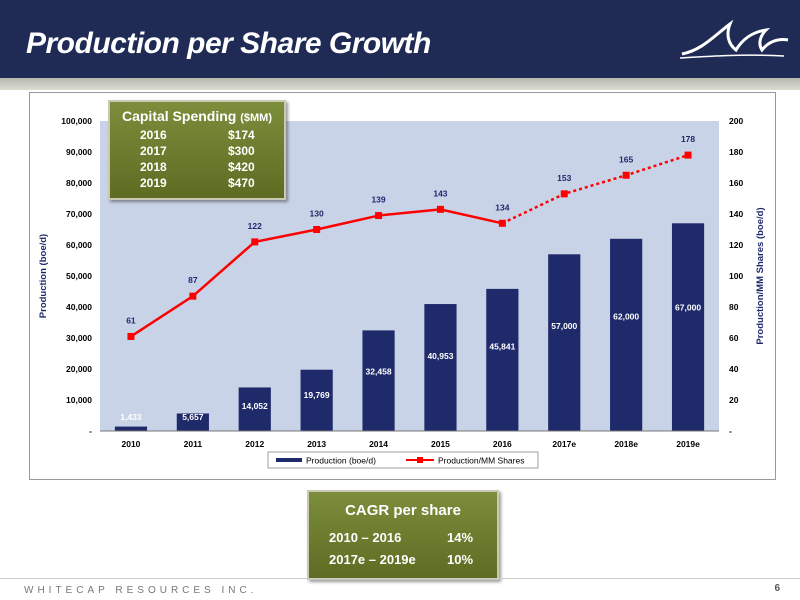 The height and width of the screenshot is (600, 800). Describe the element at coordinates (241, 135) in the screenshot. I see `capital-amount: $174` at that location.